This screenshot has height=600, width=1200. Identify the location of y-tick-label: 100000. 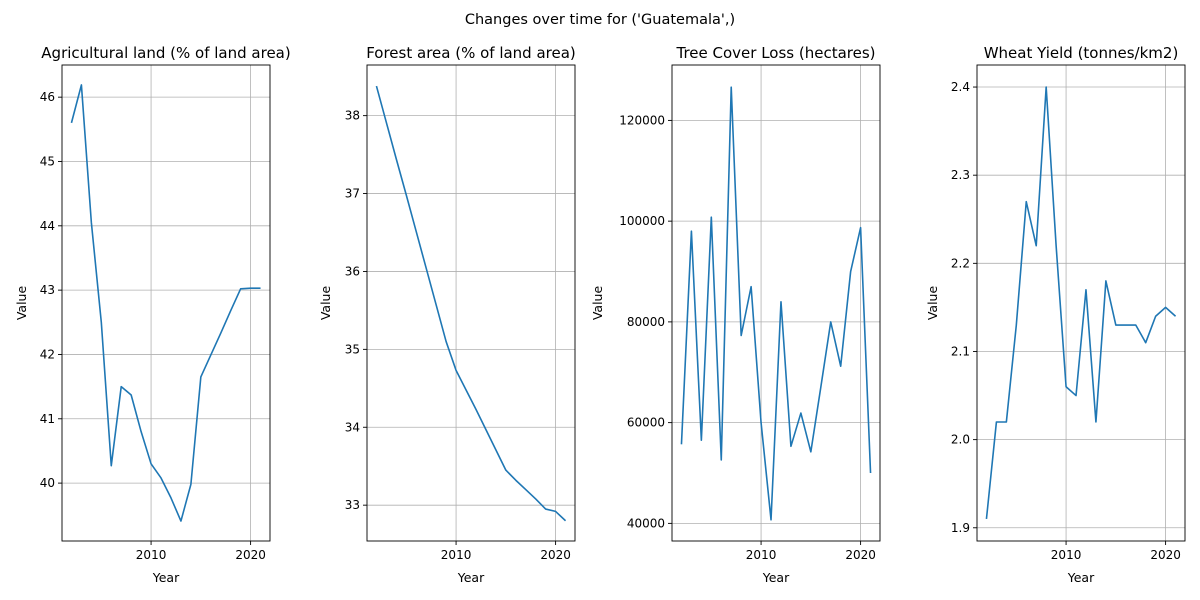
(642, 221).